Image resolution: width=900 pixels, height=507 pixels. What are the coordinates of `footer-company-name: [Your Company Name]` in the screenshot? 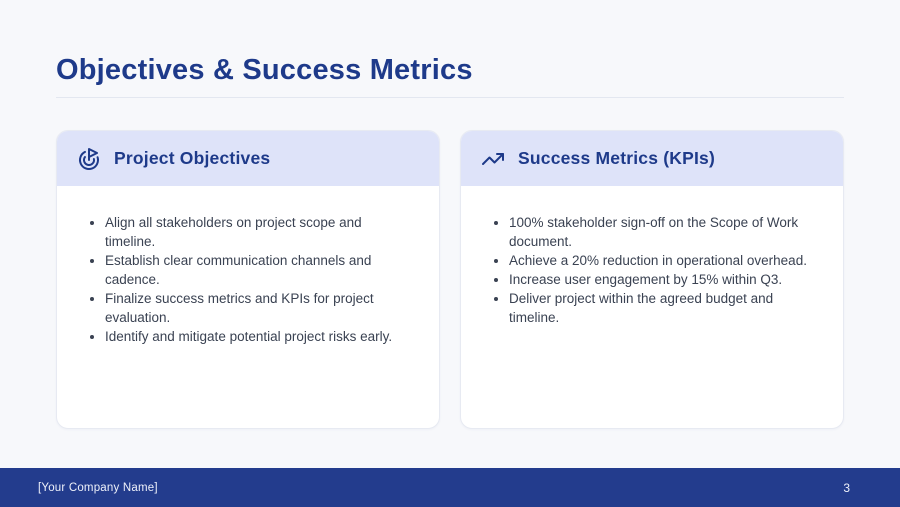 It's located at (98, 487).